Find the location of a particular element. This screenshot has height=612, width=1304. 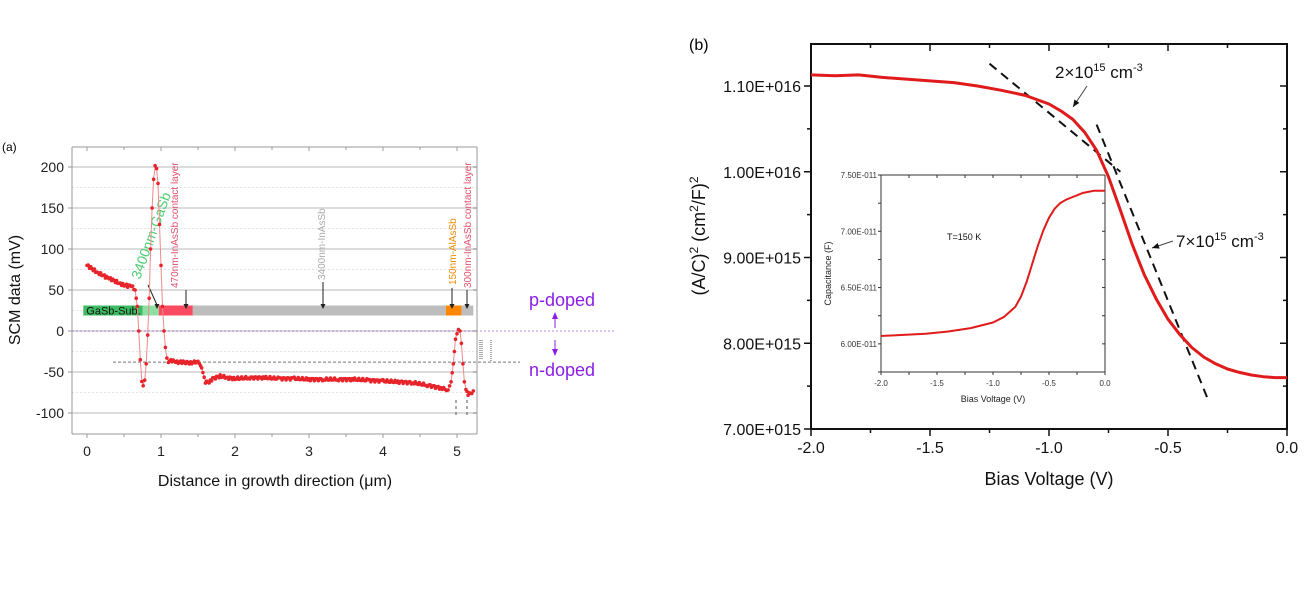

n-doped-label: n-doped is located at coordinates (562, 370).